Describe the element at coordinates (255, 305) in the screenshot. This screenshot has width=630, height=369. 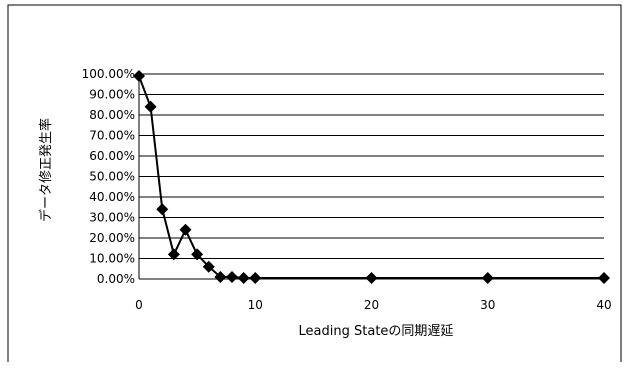
I see `x-tick-label: 10` at that location.